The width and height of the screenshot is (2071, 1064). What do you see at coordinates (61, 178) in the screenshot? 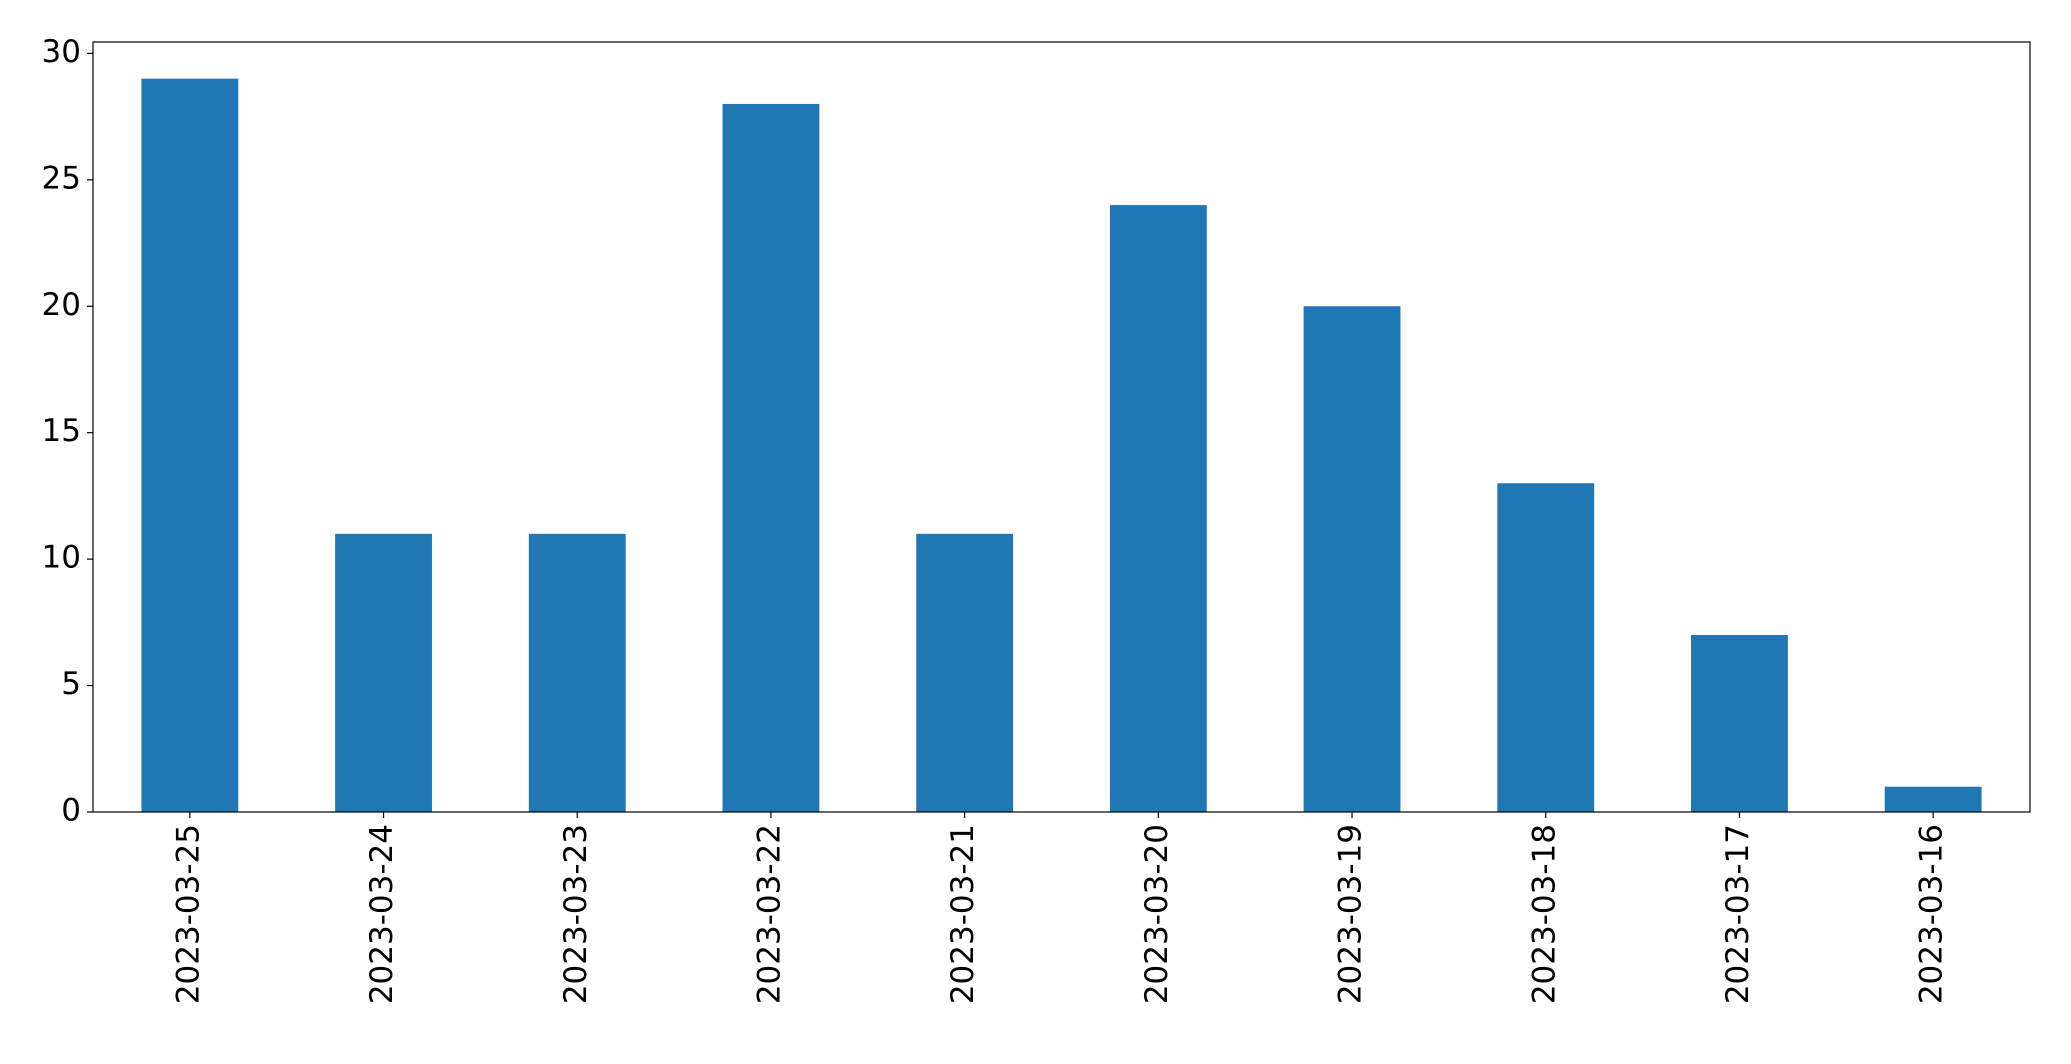
I see `y-tick-label: 25` at bounding box center [61, 178].